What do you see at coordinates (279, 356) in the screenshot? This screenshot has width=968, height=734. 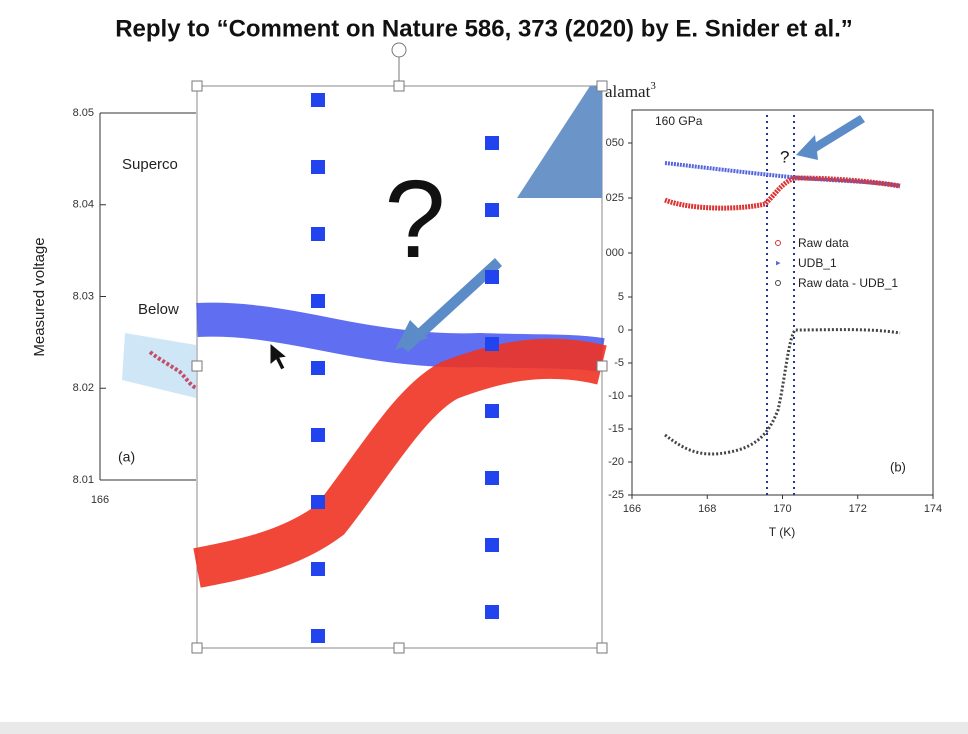 I see `cursor` at bounding box center [279, 356].